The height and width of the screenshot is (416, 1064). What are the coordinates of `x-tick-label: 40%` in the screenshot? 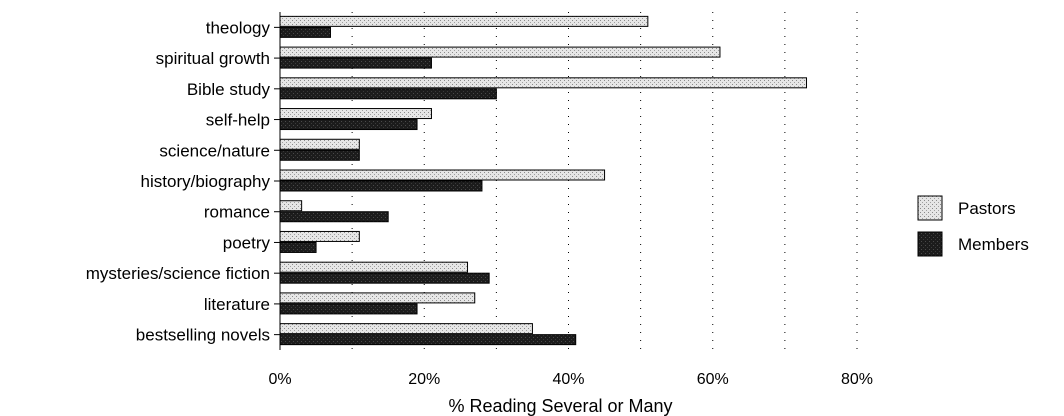 It's located at (568, 379).